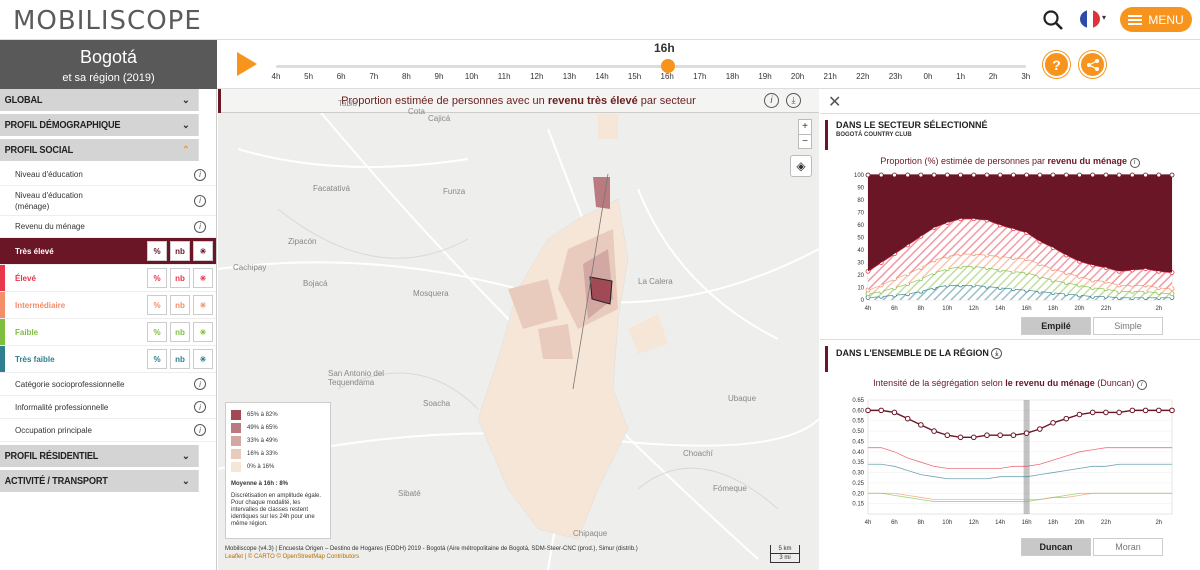 The height and width of the screenshot is (570, 1200). What do you see at coordinates (1090, 19) in the screenshot?
I see `language-flag-icon` at bounding box center [1090, 19].